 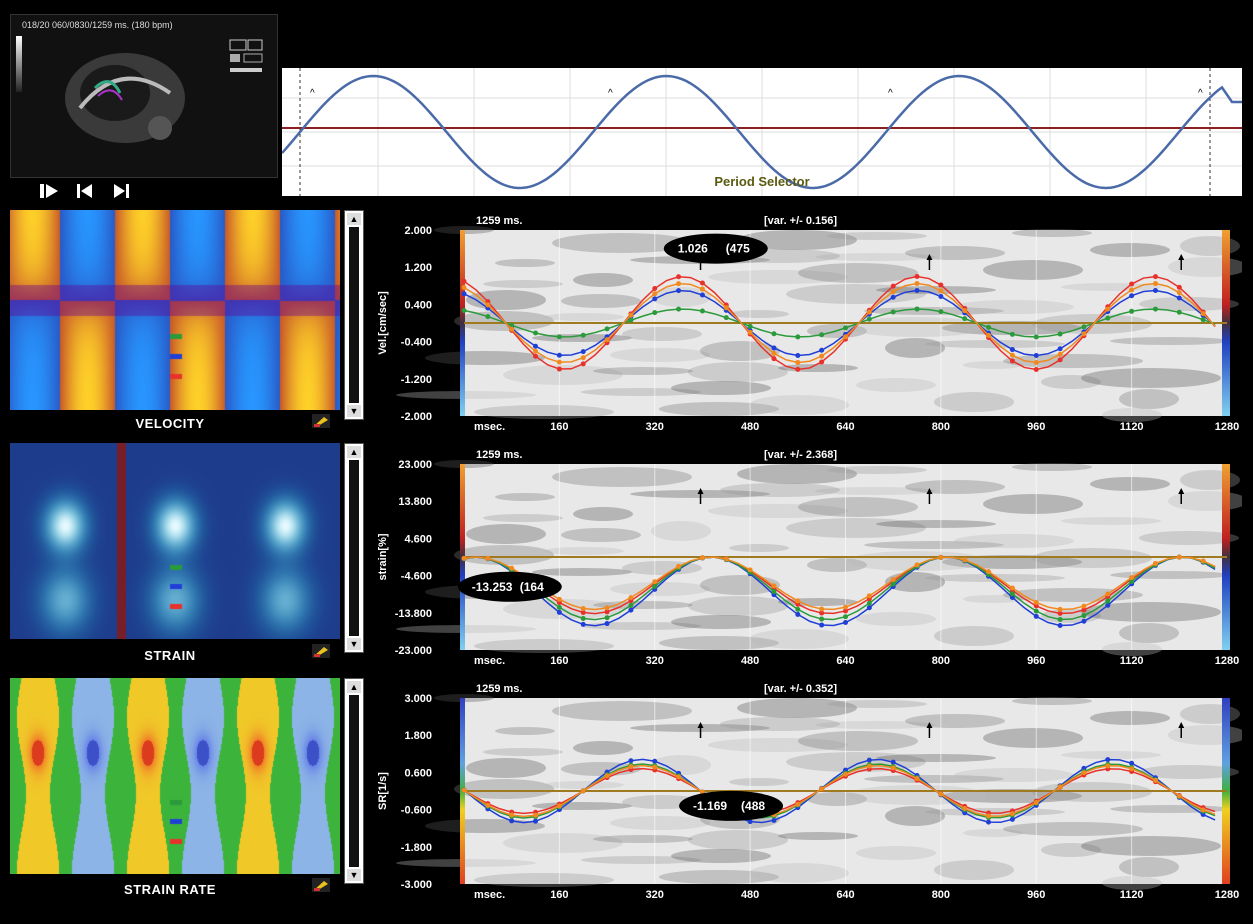 What do you see at coordinates (175, 776) in the screenshot?
I see `strain-rate-colormap` at bounding box center [175, 776].